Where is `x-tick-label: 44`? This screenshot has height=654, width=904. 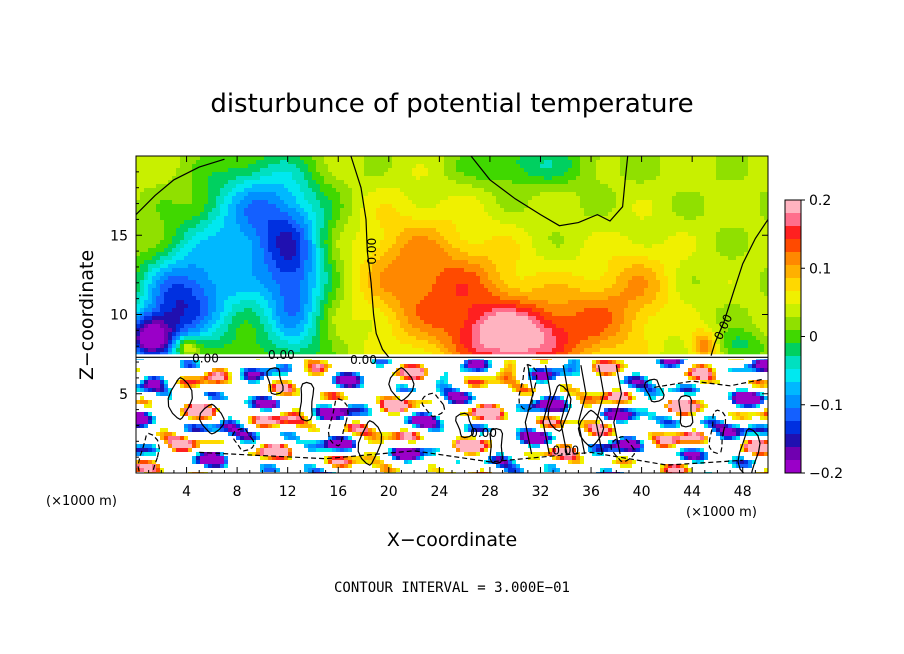 x-tick-label: 44 is located at coordinates (692, 492).